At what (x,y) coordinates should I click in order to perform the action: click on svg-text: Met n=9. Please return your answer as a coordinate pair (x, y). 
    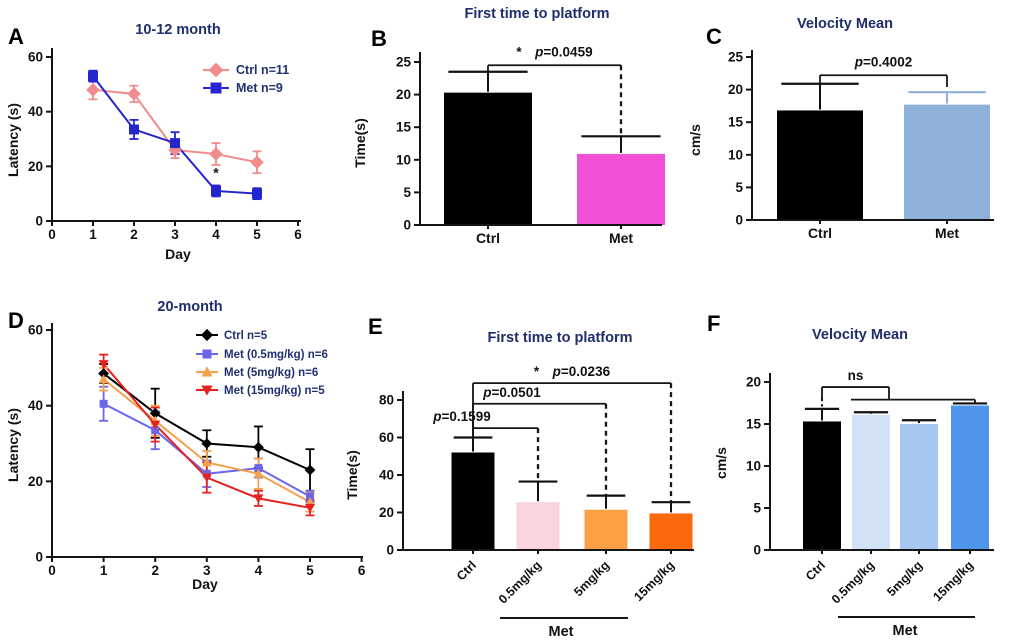
    Looking at the image, I should click on (259, 88).